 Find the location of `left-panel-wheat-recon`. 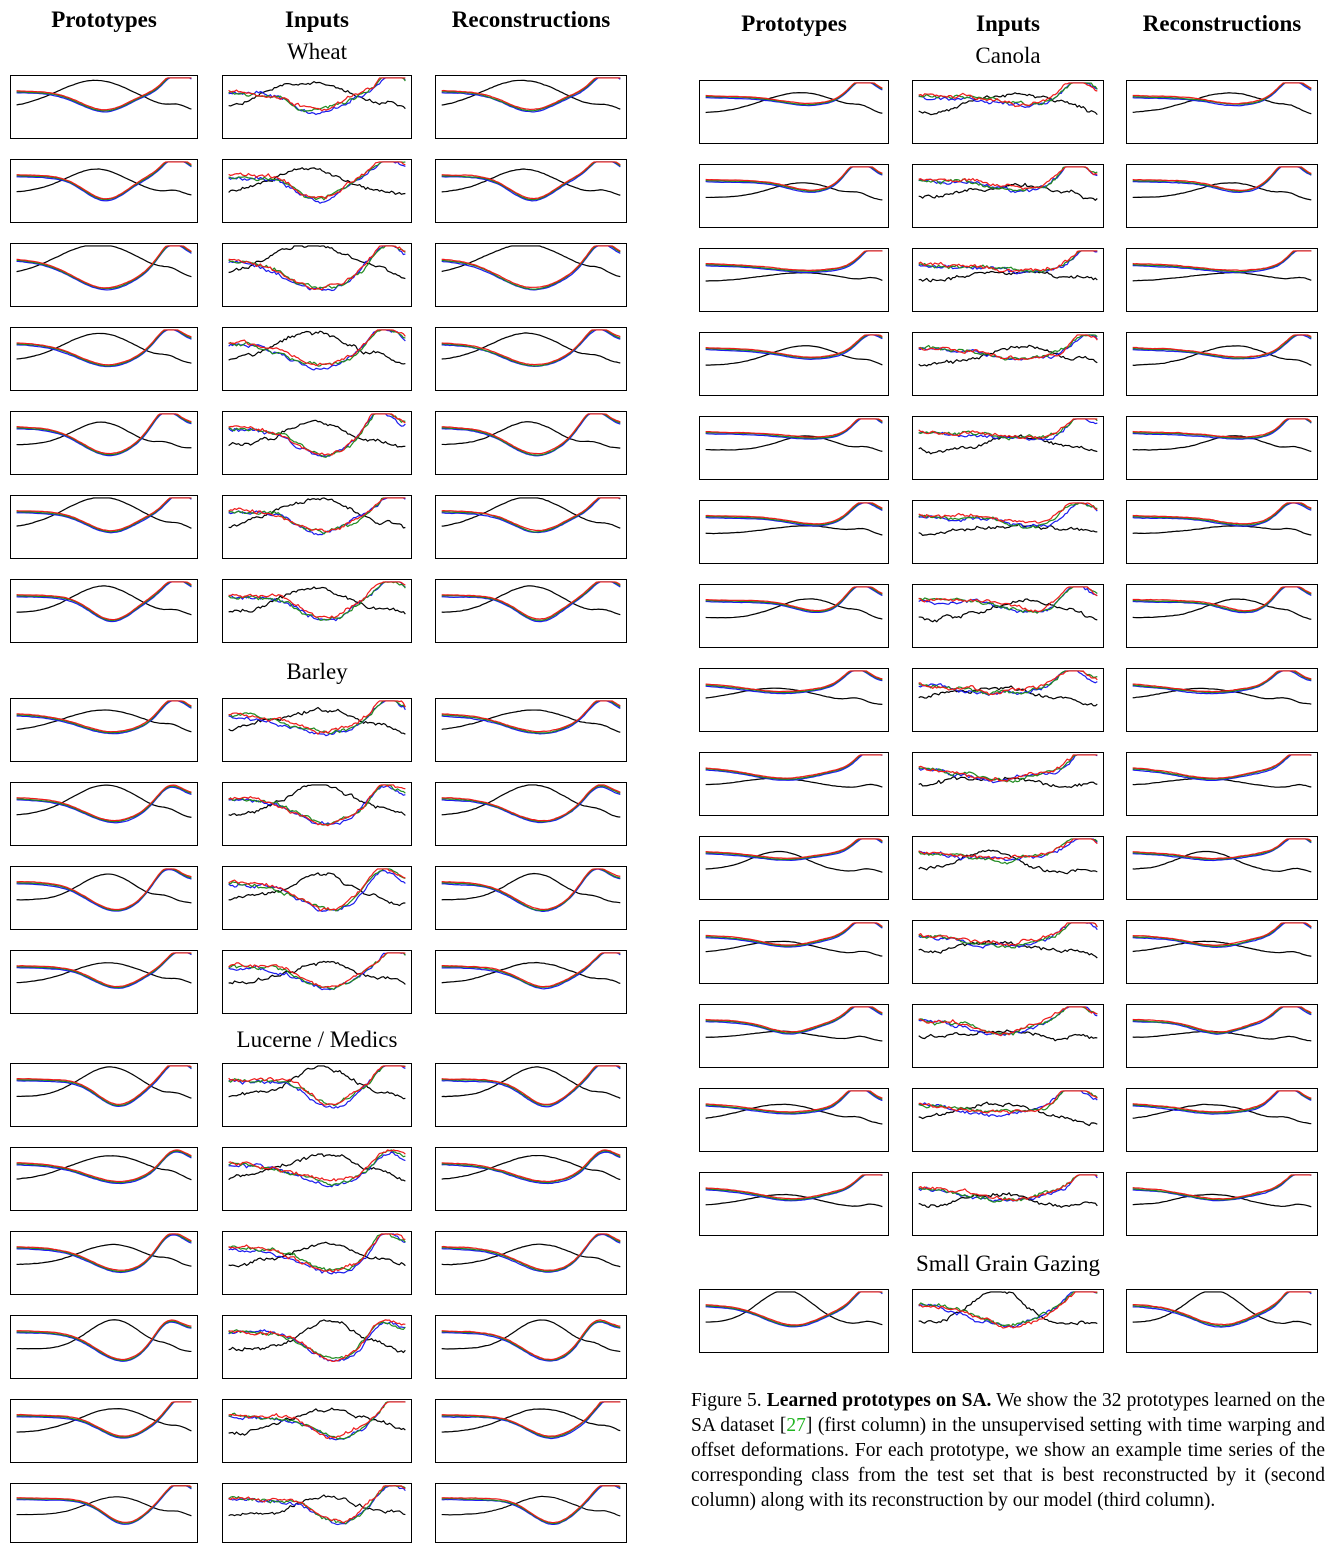

left-panel-wheat-recon is located at coordinates (531, 191).